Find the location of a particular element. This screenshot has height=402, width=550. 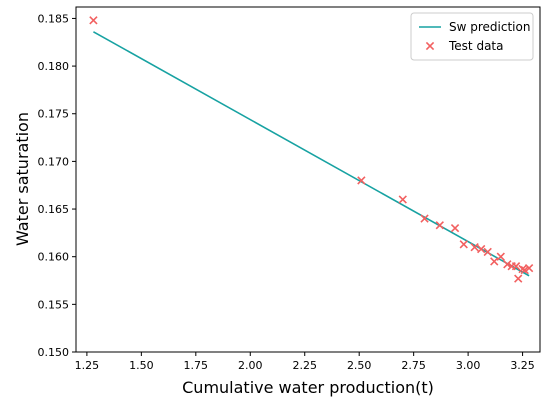

legend: Sw prediction Test data is located at coordinates (472, 36).